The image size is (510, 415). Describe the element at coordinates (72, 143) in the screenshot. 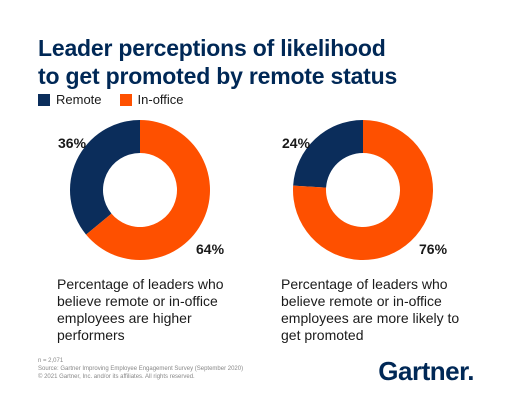

I see `label-remote-1: 36%` at that location.